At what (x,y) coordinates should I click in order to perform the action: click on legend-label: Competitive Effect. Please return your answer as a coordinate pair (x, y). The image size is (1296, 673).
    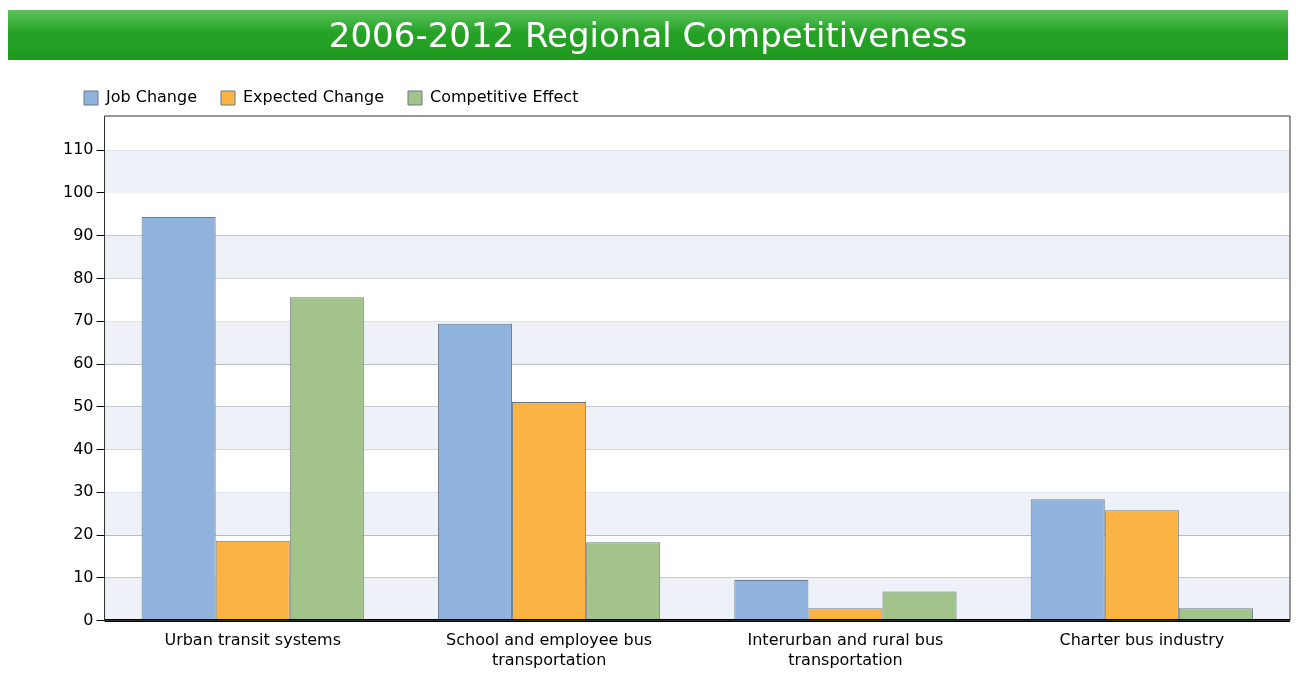
    Looking at the image, I should click on (504, 97).